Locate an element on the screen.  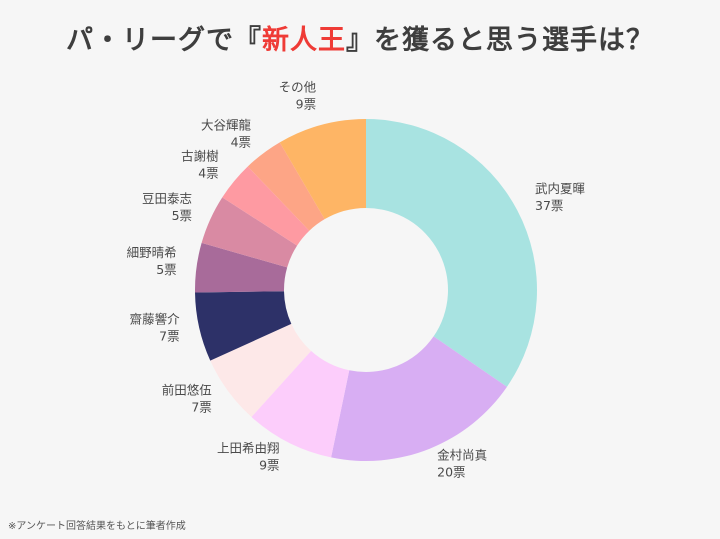
chart-title: パ・リーグで『新人王』を獲ると思う選手は？ is located at coordinates (360, 37).